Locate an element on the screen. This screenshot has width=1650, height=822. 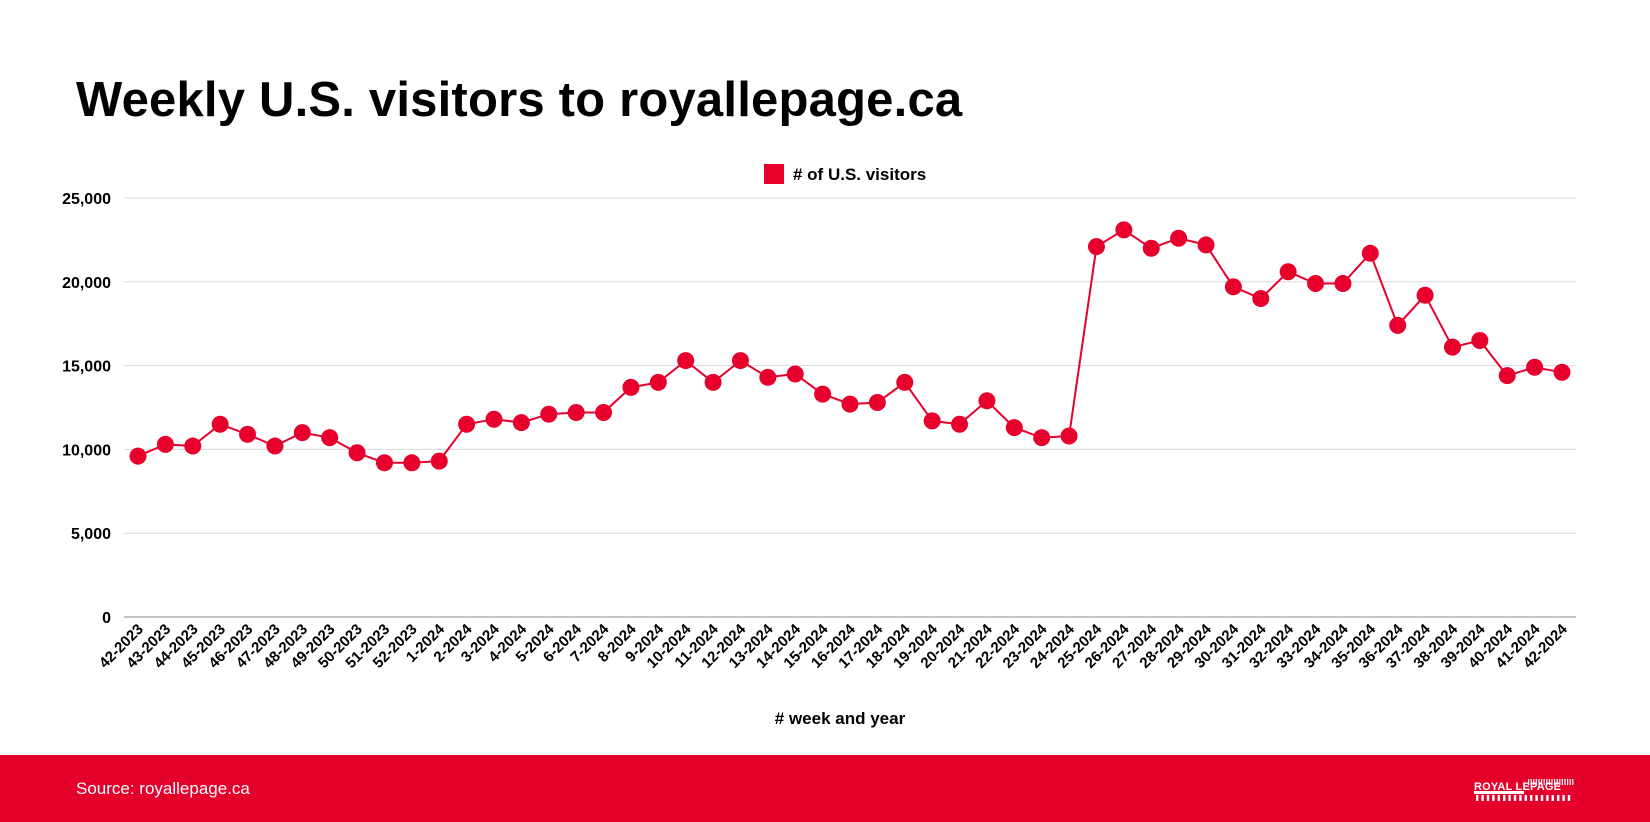
logo-text: ROYAL LEPAGE is located at coordinates (1518, 787).